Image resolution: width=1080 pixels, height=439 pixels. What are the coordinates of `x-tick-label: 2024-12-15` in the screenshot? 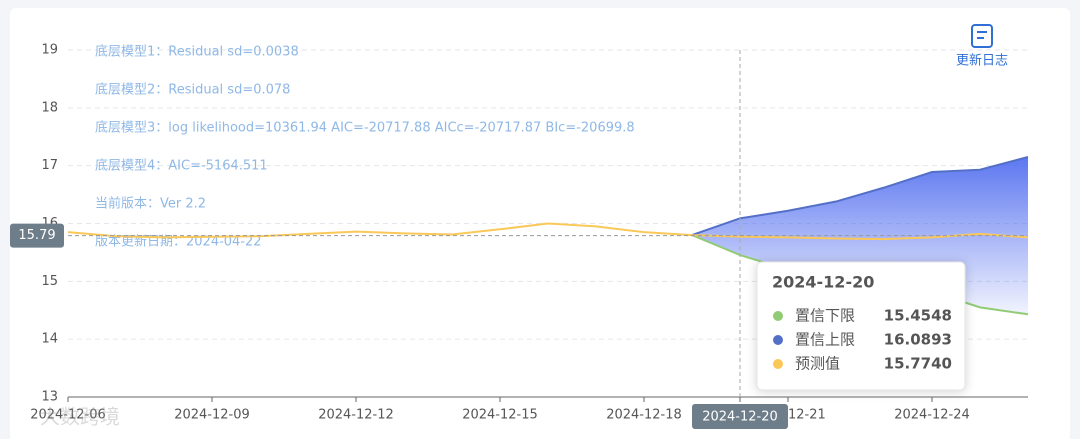 It's located at (500, 415).